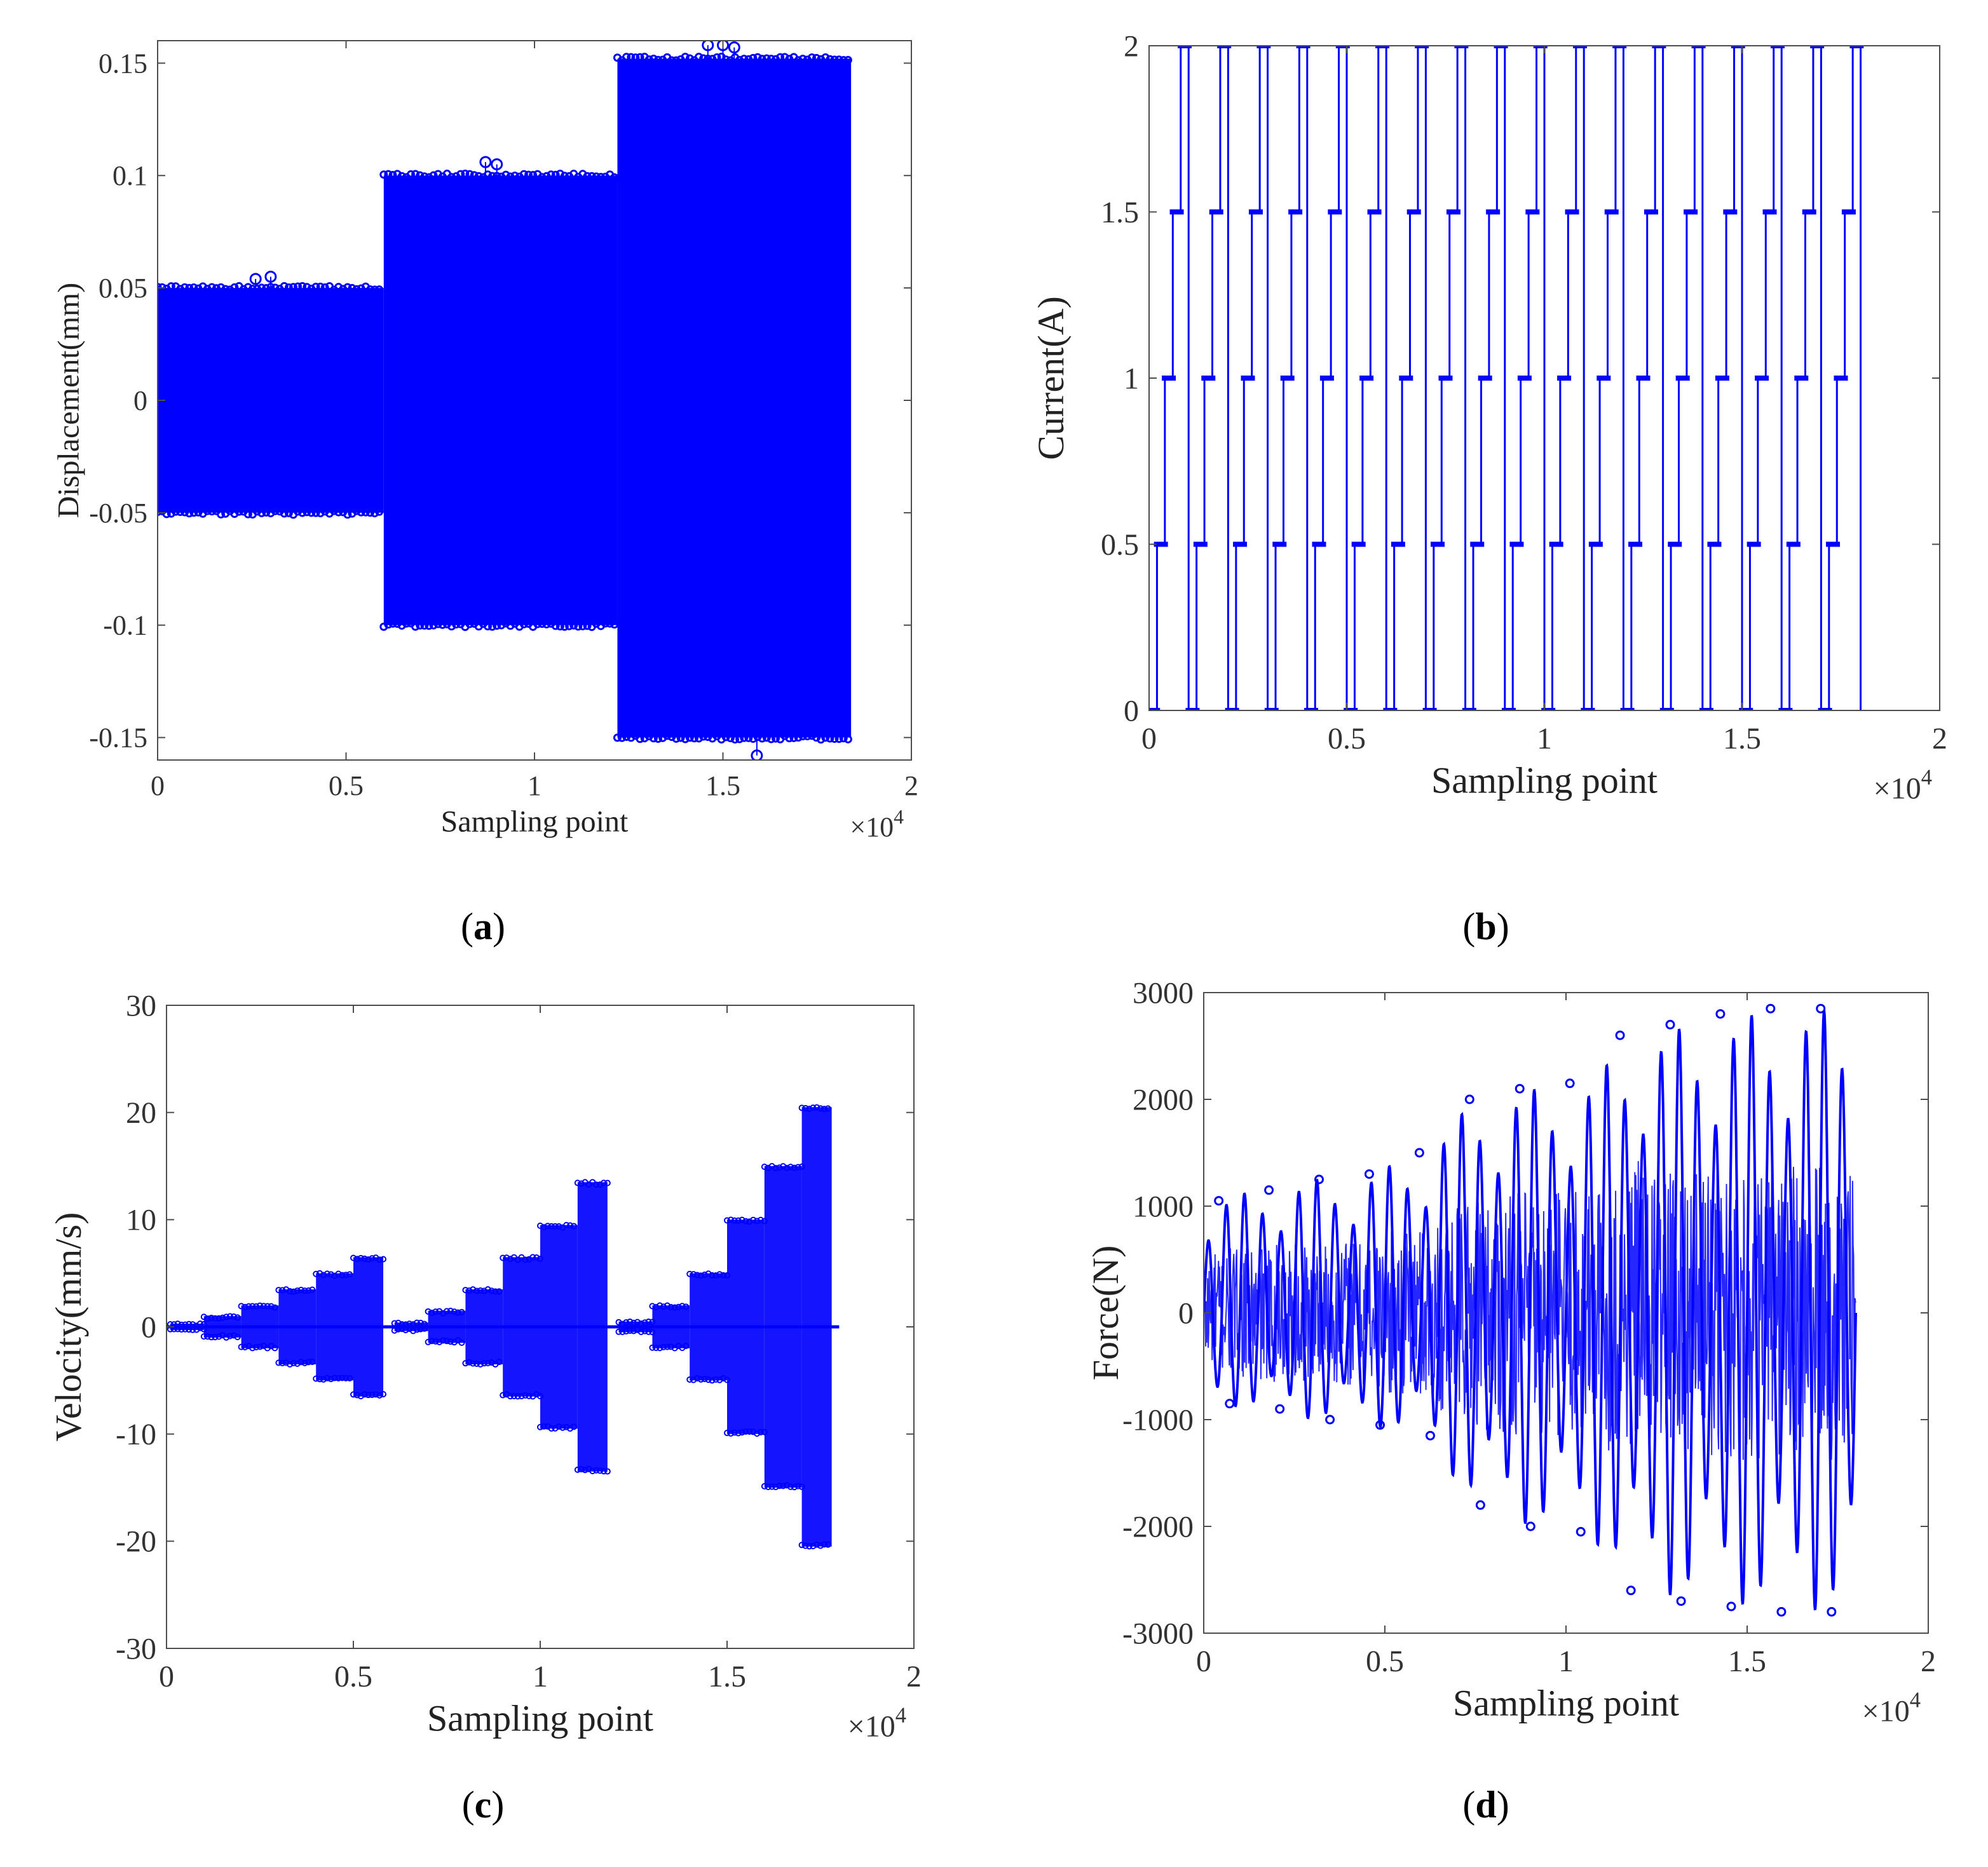 The image size is (1988, 1867). I want to click on x-multiplier-base: ×10, so click(872, 1726).